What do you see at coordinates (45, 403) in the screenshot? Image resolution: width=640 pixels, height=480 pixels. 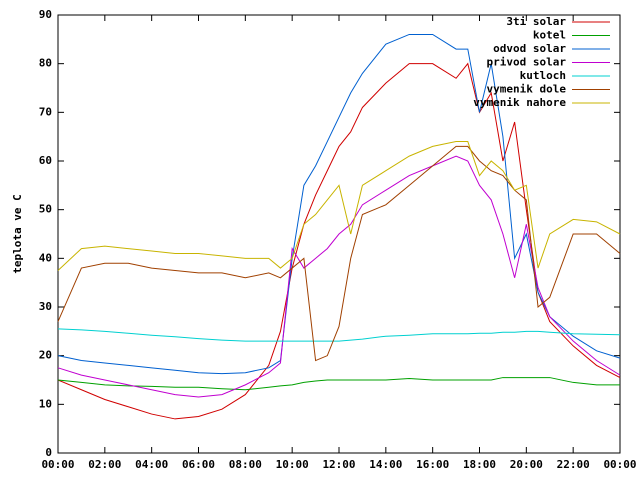 I see `y-tick-label: 10` at bounding box center [45, 403].